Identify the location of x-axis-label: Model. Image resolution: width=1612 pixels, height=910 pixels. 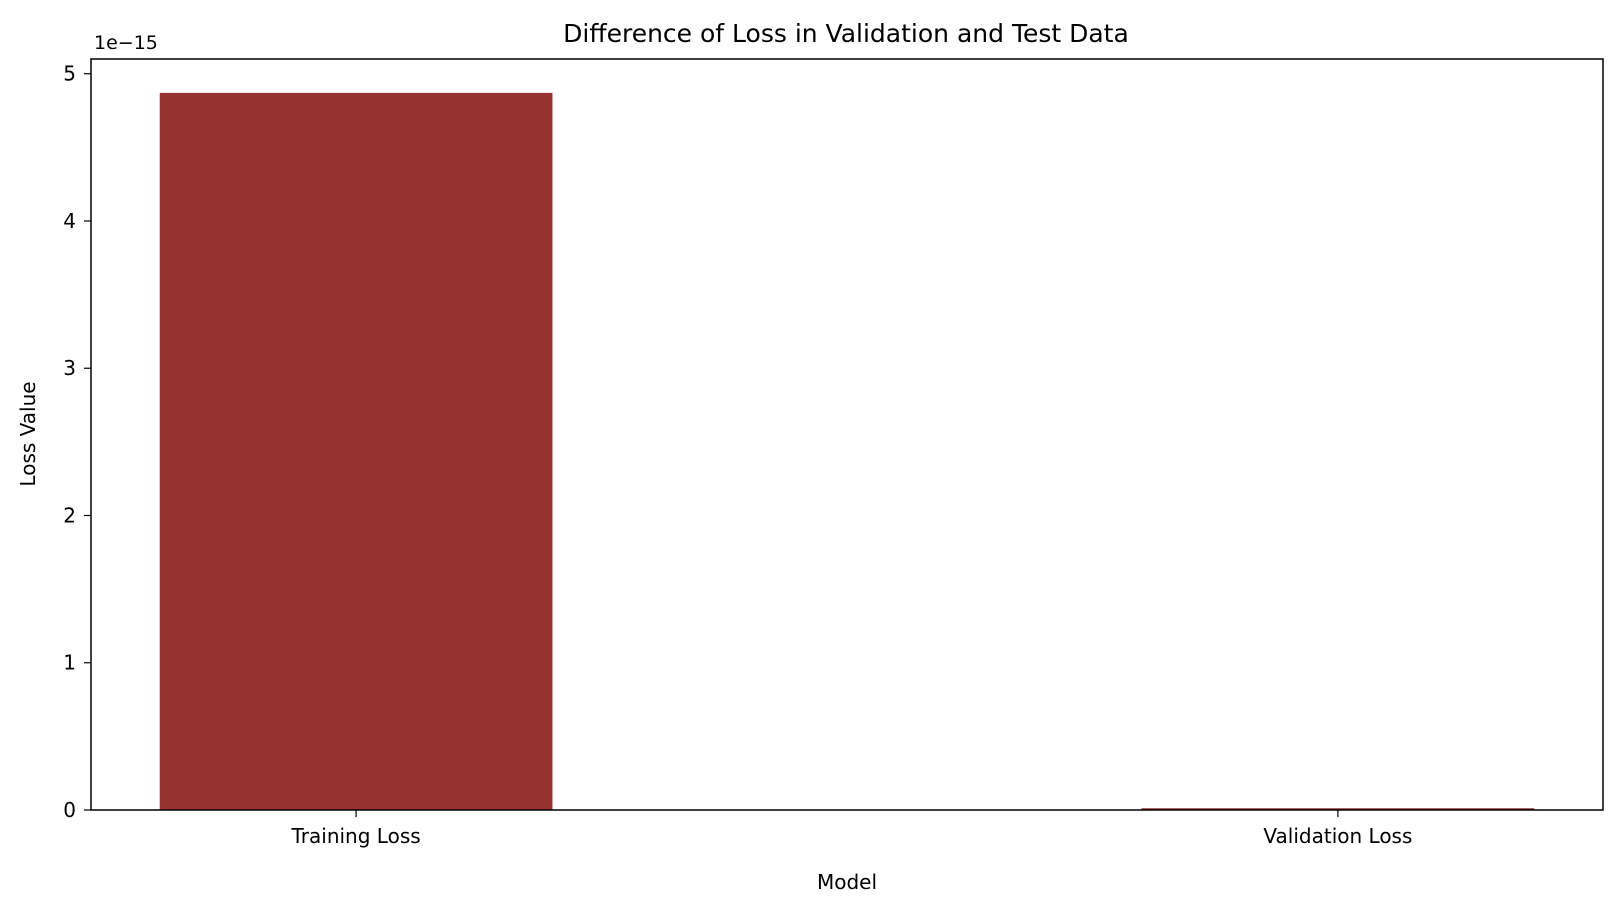
(847, 882).